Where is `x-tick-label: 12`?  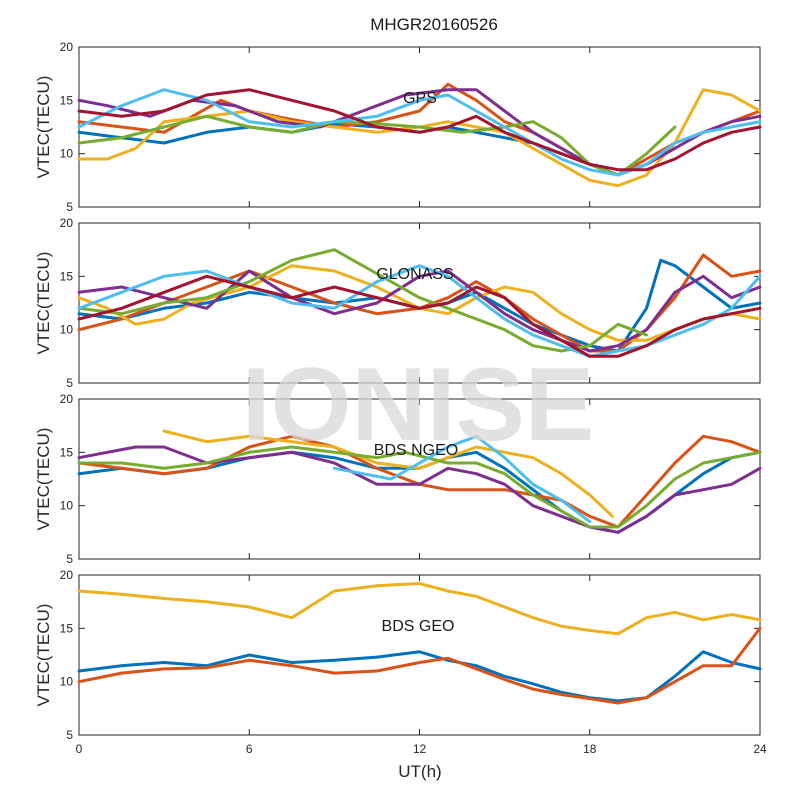 x-tick-label: 12 is located at coordinates (420, 749).